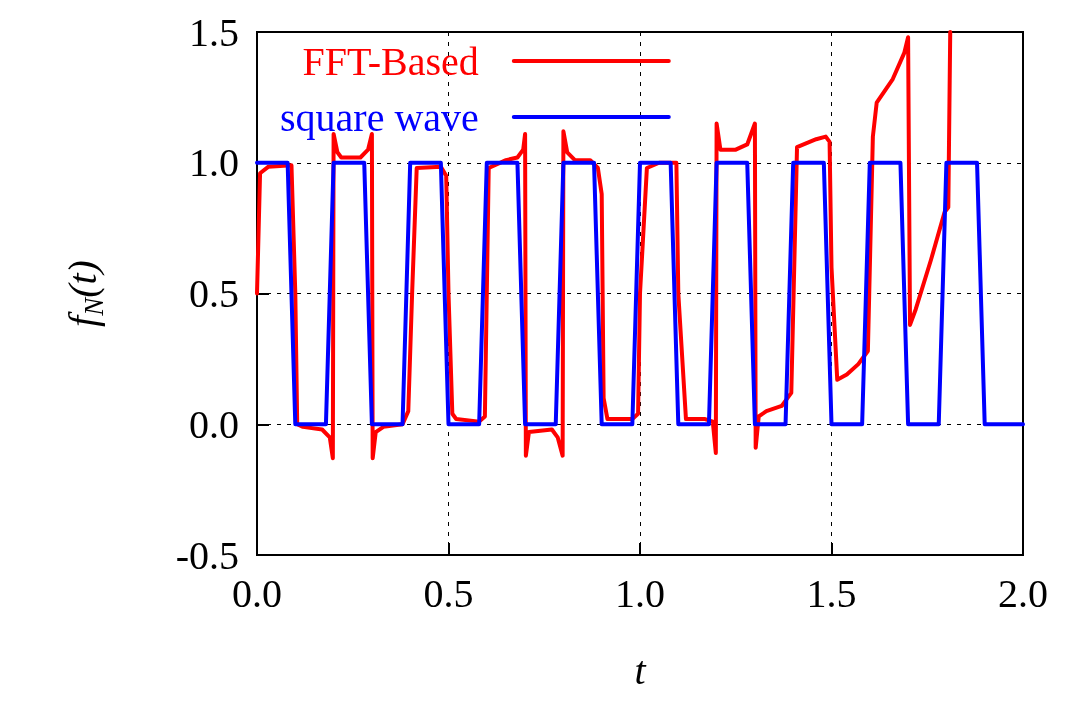 The image size is (1066, 710). Describe the element at coordinates (640, 593) in the screenshot. I see `x-tick-label: 1.0` at that location.